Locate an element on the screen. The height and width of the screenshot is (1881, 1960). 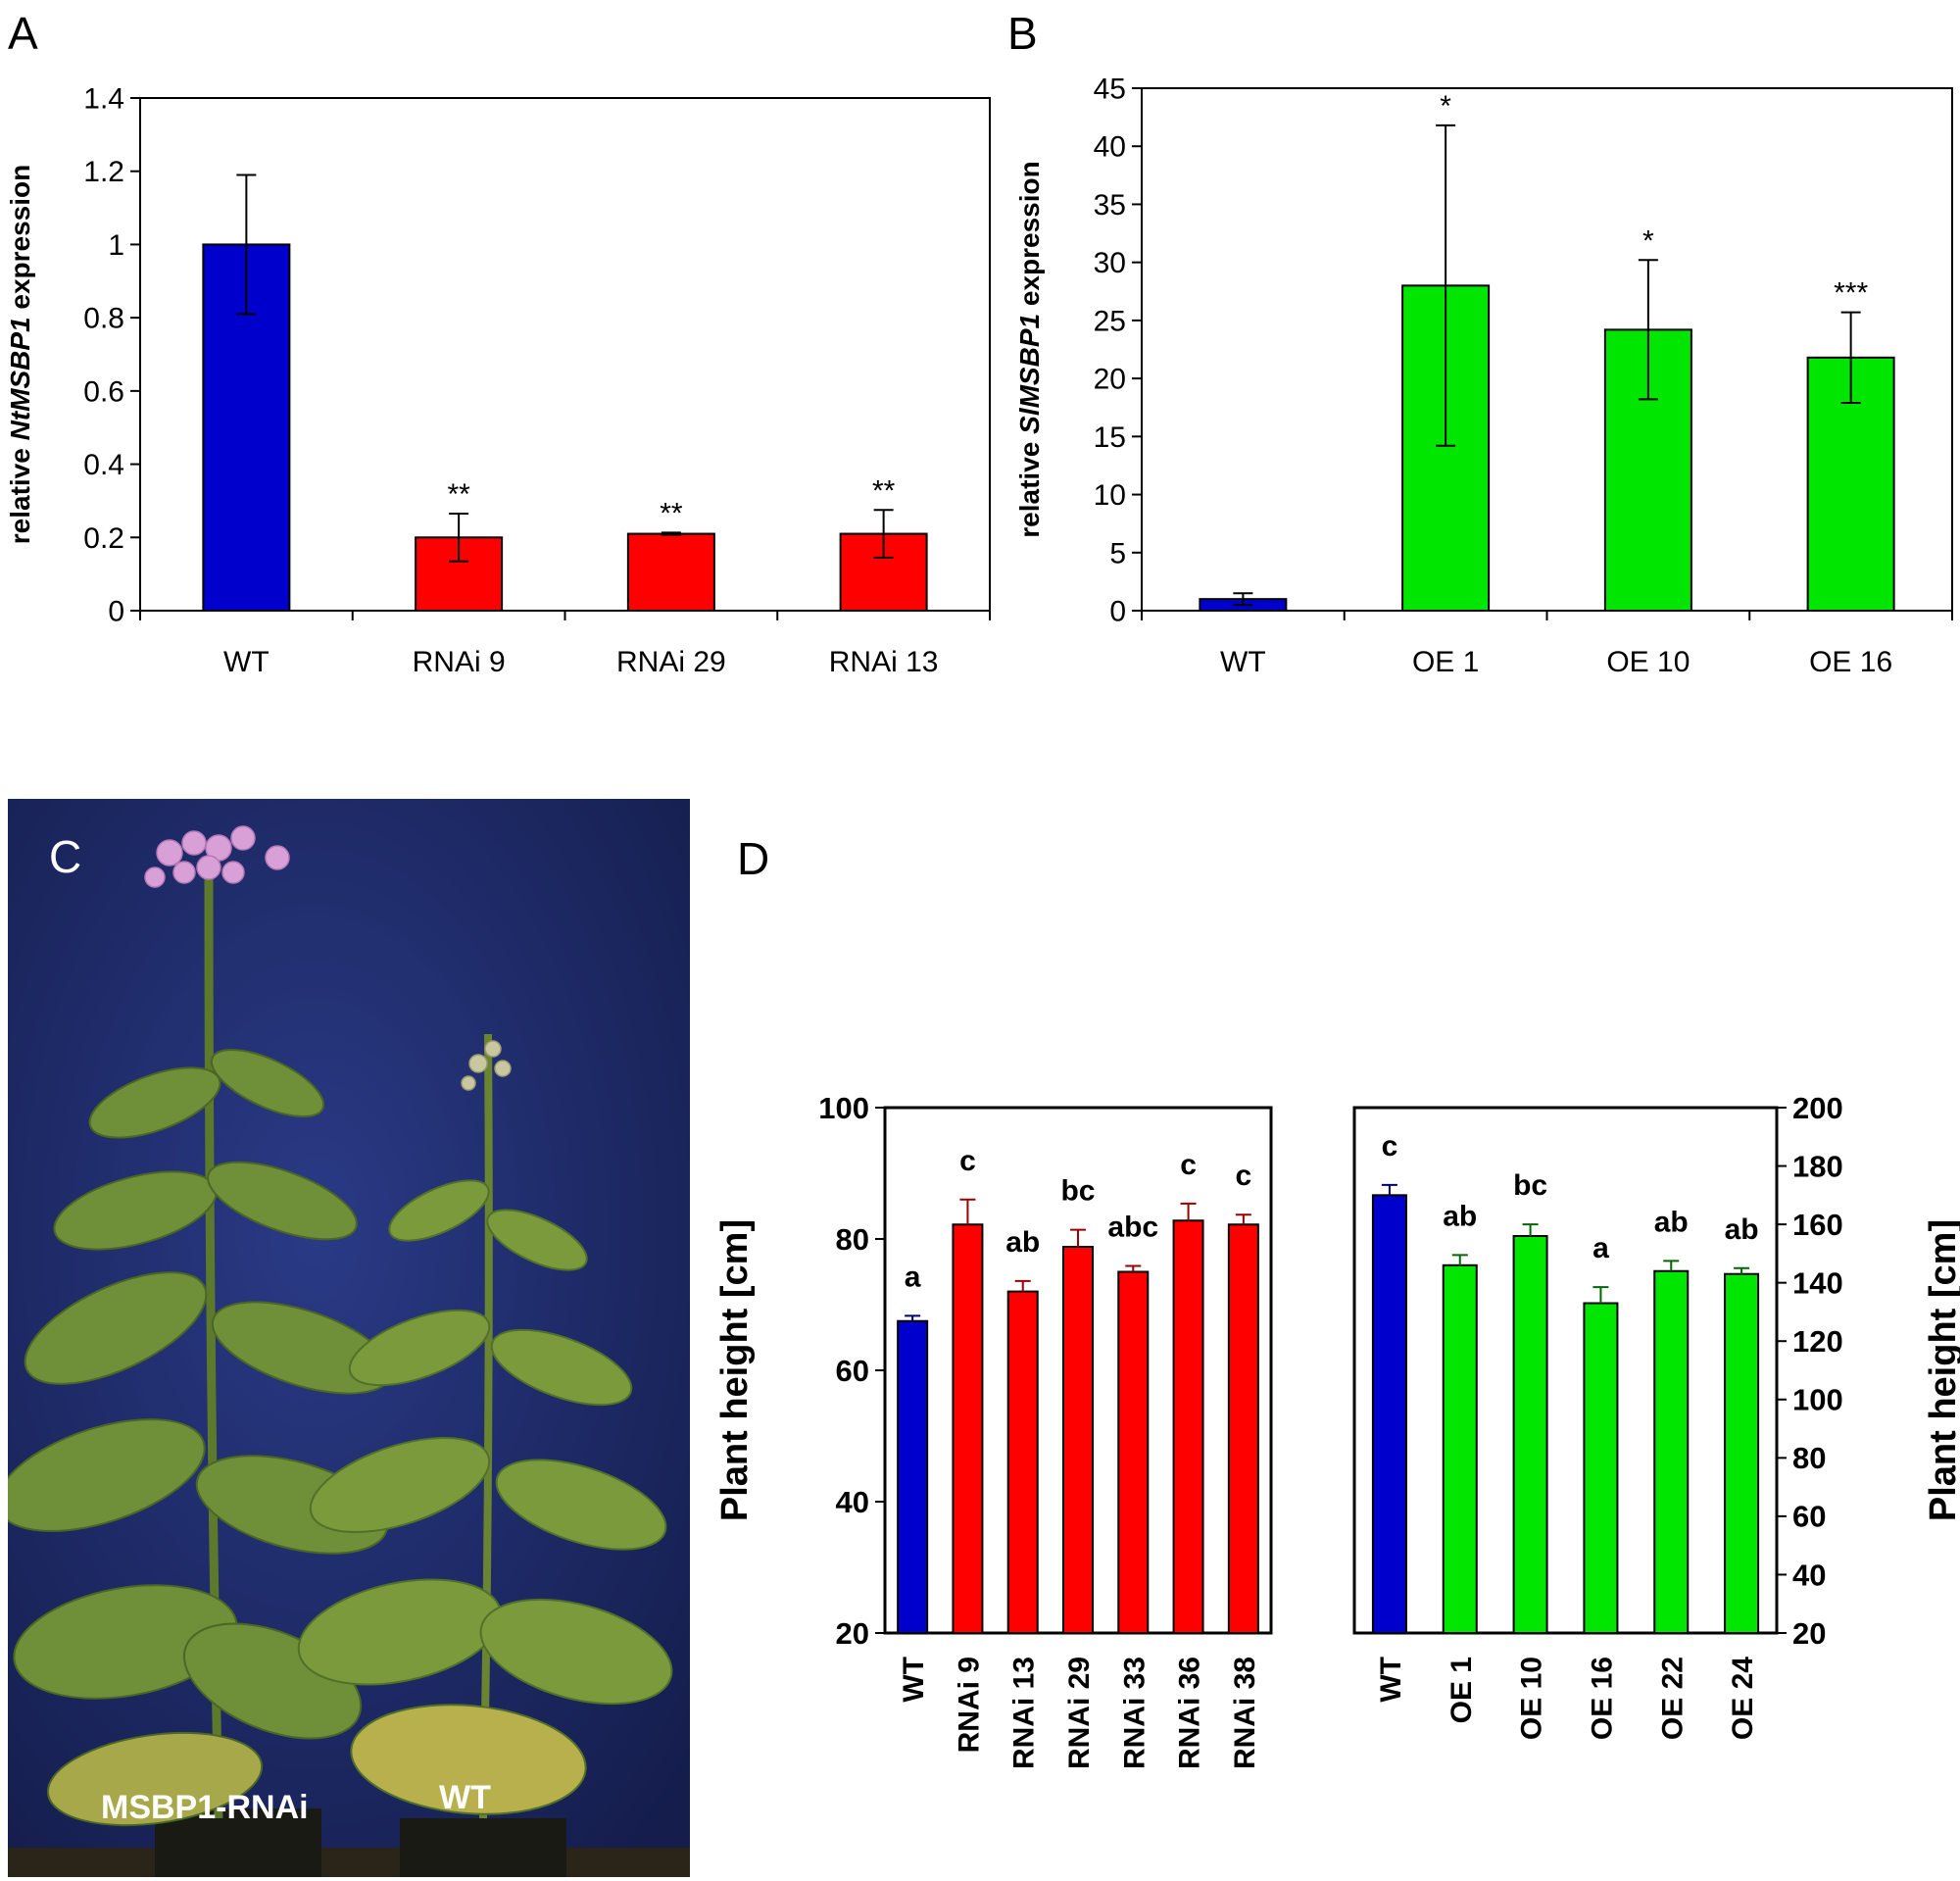
y-tick-label-a-2: 0.4 is located at coordinates (103, 465).